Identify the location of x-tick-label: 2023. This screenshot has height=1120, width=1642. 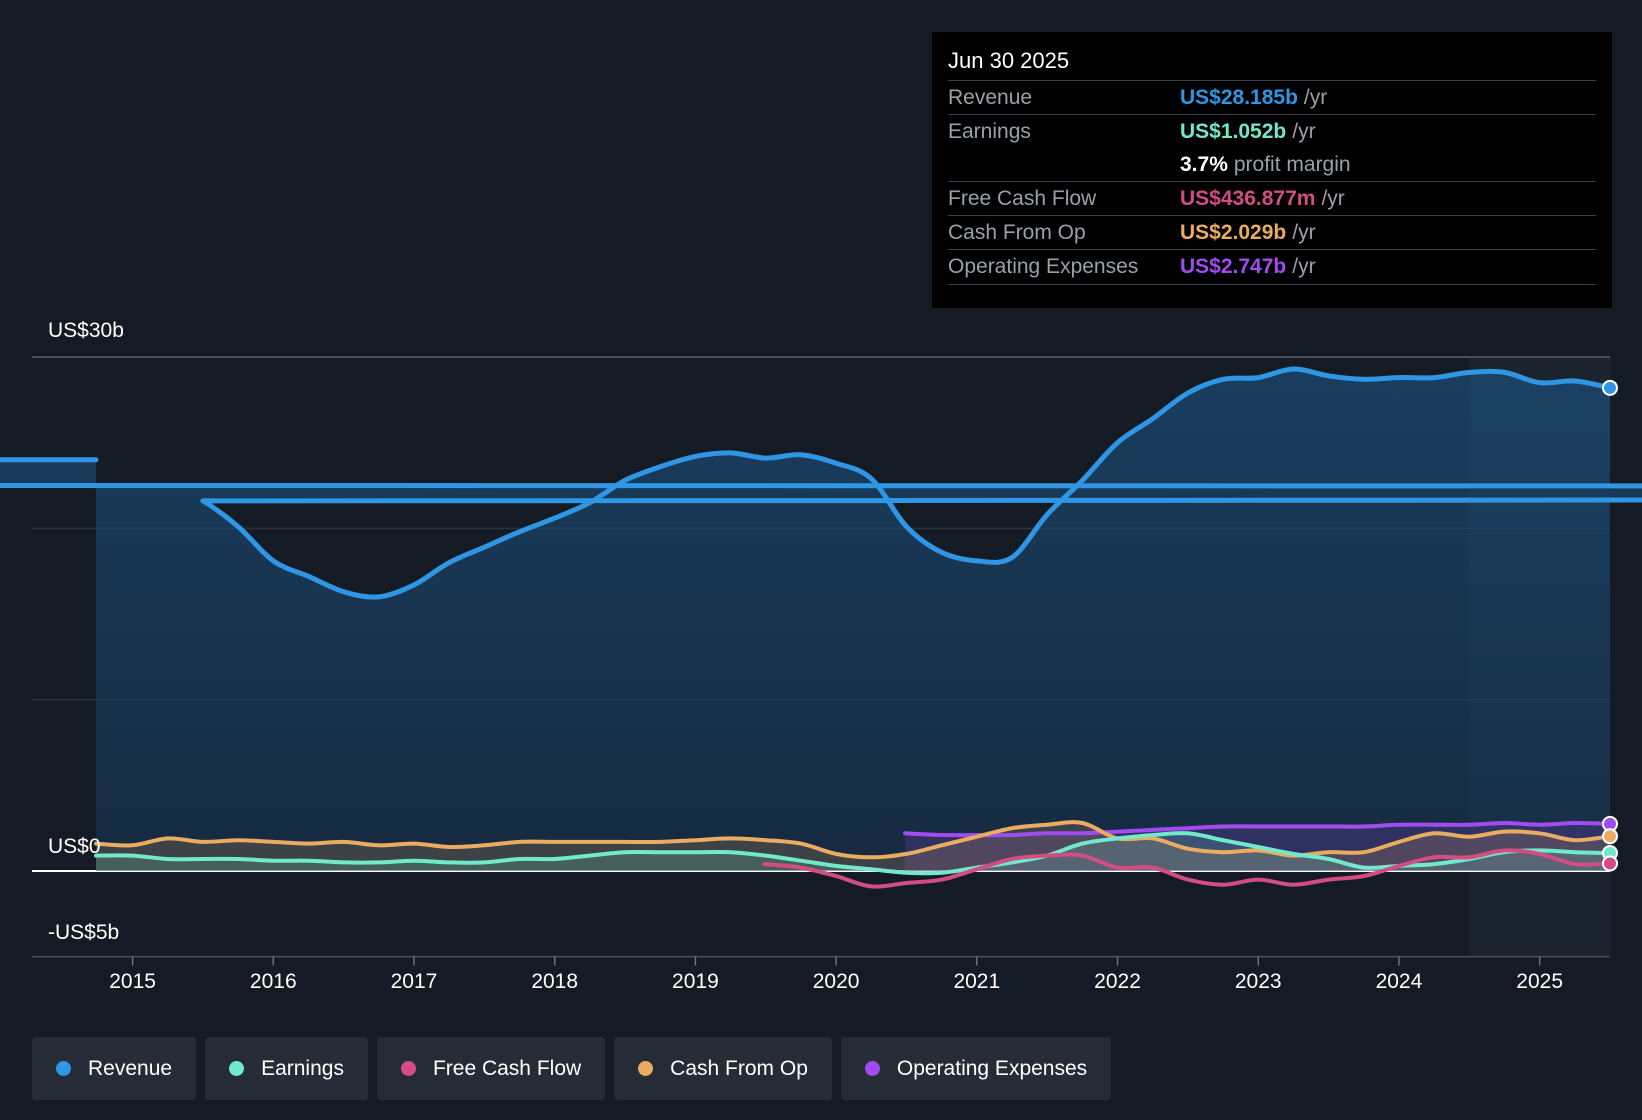
(1258, 981).